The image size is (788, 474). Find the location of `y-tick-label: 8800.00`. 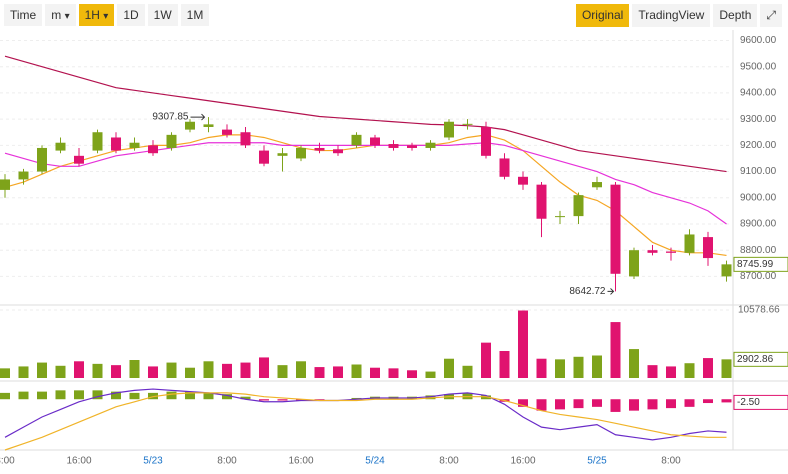

y-tick-label: 8800.00 is located at coordinates (758, 250).